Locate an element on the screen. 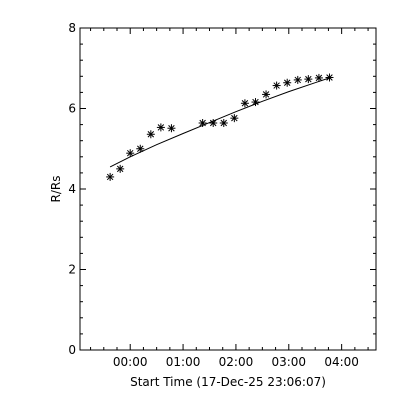 The width and height of the screenshot is (400, 400). x-tick-label: 02:00 is located at coordinates (236, 362).